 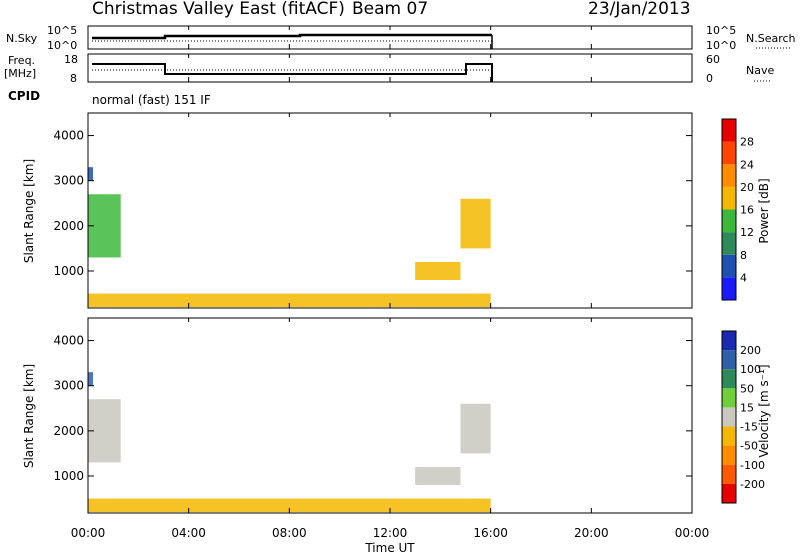 I want to click on power-colorbar-tick: 12, so click(x=747, y=232).